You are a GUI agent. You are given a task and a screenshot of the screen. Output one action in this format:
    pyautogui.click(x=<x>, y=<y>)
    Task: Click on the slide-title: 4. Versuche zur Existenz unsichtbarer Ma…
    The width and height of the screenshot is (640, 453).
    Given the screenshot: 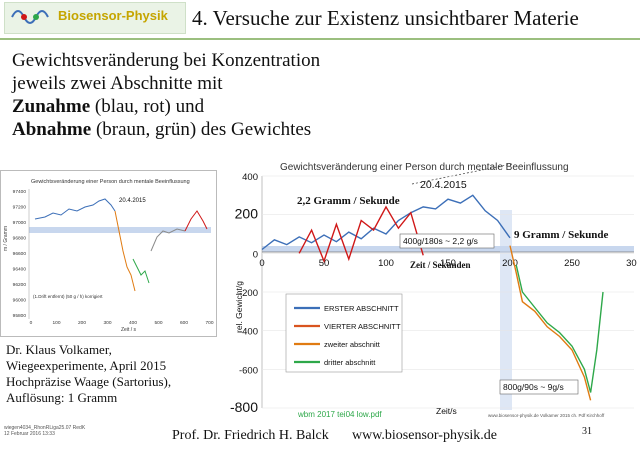 What is the action you would take?
    pyautogui.click(x=385, y=18)
    